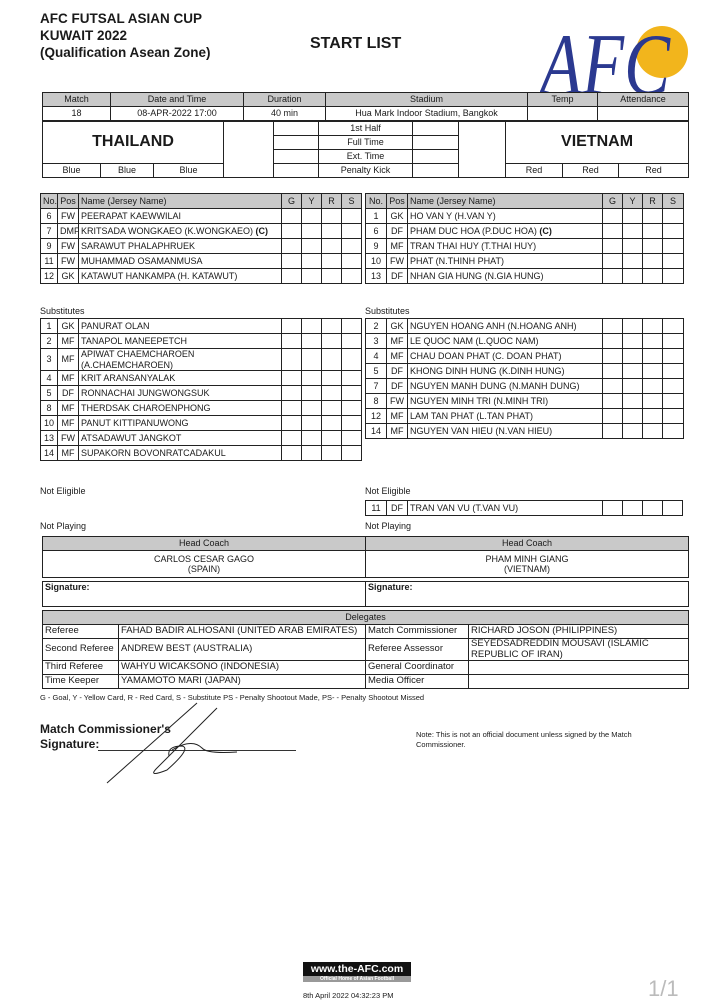 This screenshot has height=1002, width=715. What do you see at coordinates (524, 431) in the screenshot?
I see `player-row: 14 MF NGUYEN VAN HIEU (N.VAN HIEU)` at bounding box center [524, 431].